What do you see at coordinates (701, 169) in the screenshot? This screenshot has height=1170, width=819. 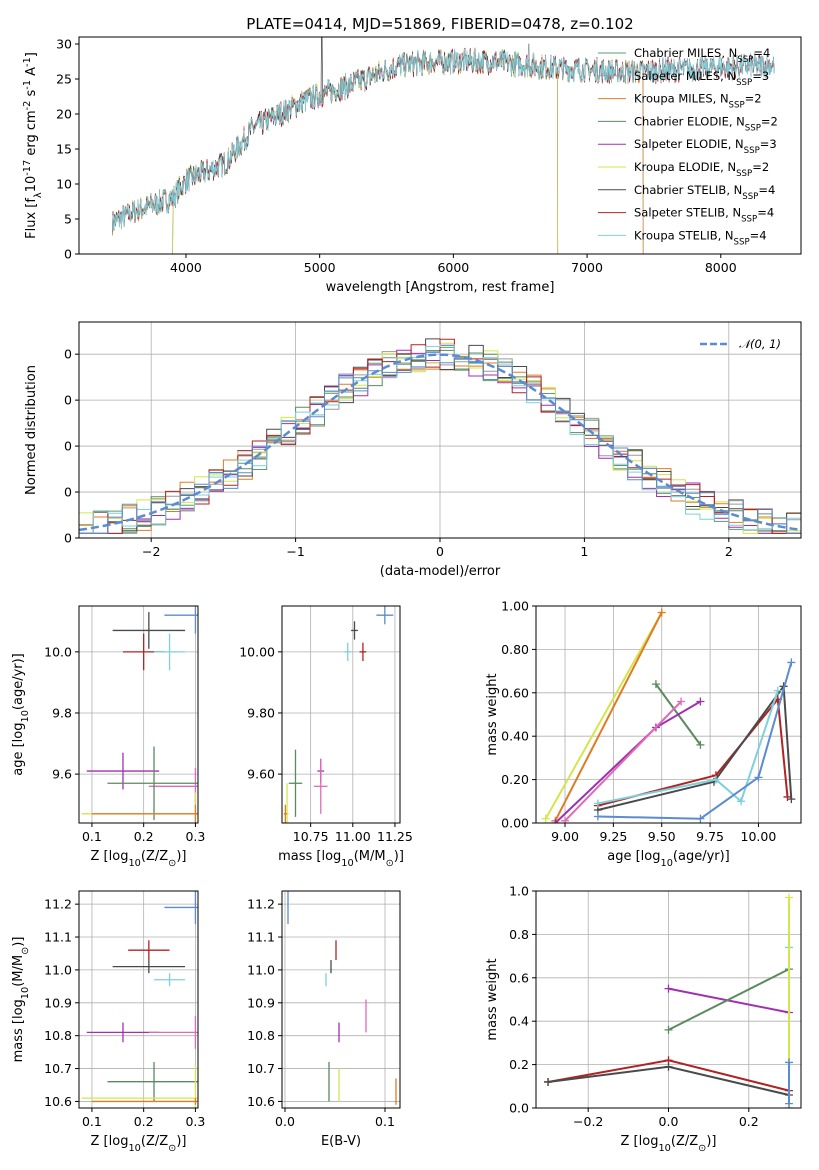 I see `legend-label: Kroupa ELODIE, NSSP=2` at bounding box center [701, 169].